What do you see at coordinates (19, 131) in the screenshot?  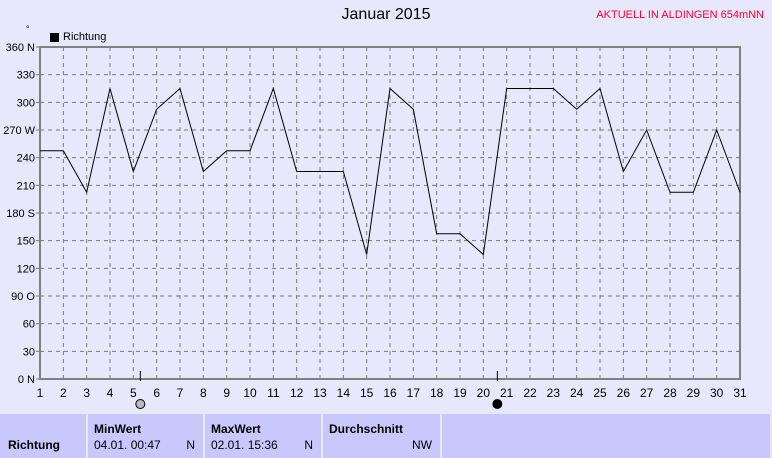 I see `y-tick-label: 270 W` at bounding box center [19, 131].